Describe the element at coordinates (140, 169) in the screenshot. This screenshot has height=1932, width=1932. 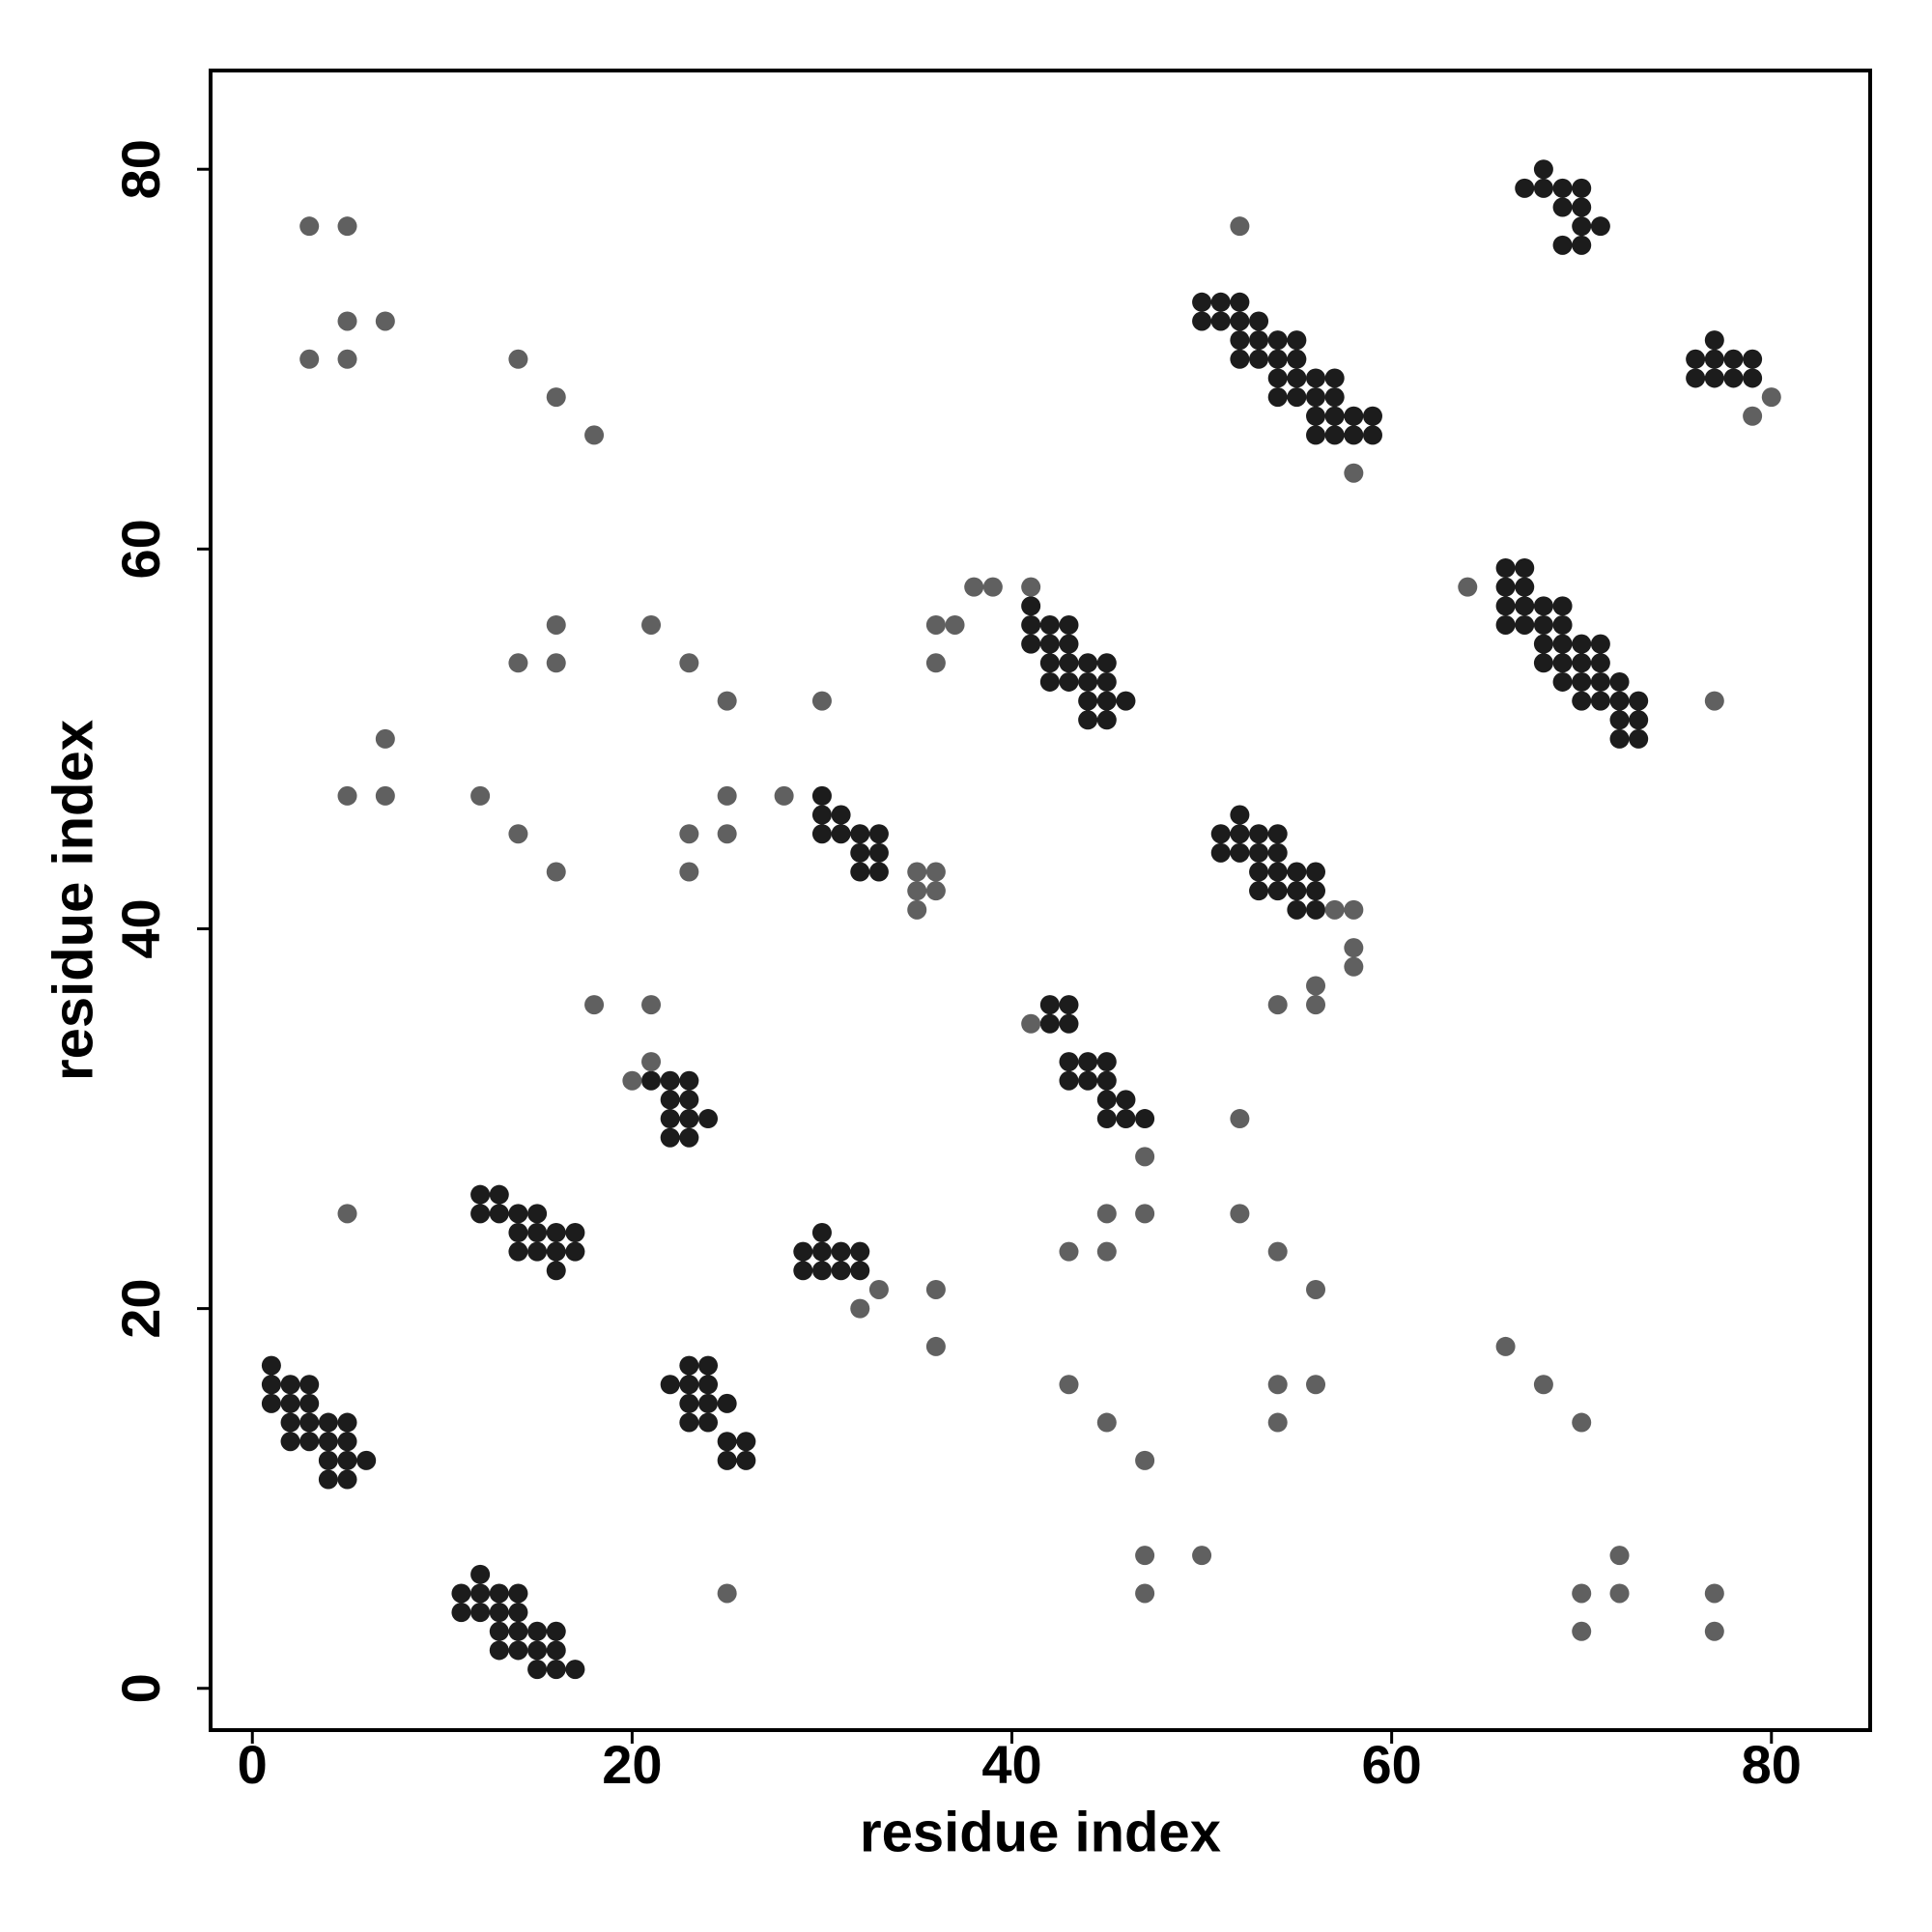
I see `y-tick-label: 80` at that location.